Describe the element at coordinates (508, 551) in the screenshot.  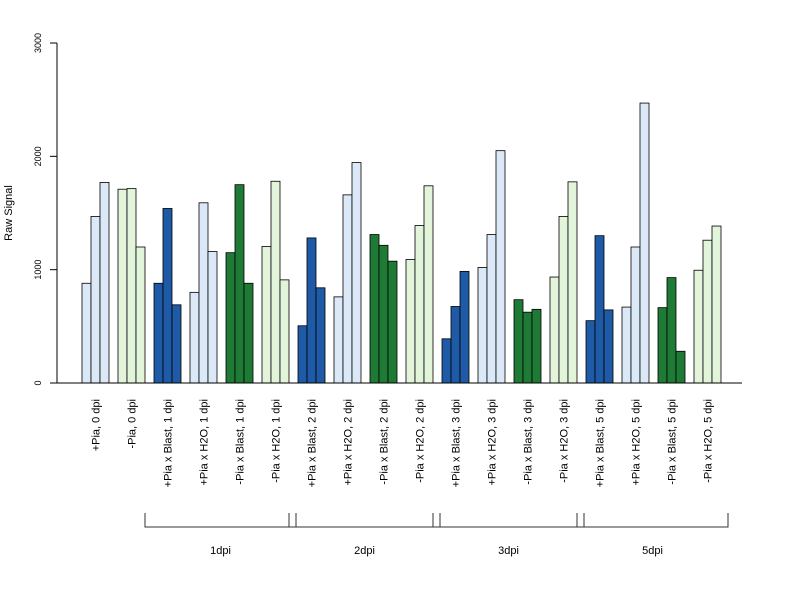
I see `group-label: 3dpi` at that location.